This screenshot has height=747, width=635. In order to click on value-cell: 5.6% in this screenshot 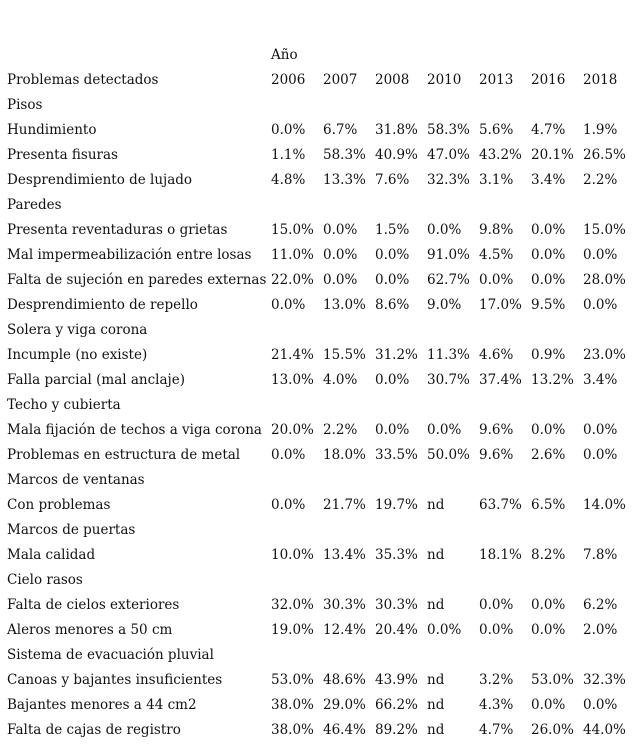, I will do `click(496, 130)`.